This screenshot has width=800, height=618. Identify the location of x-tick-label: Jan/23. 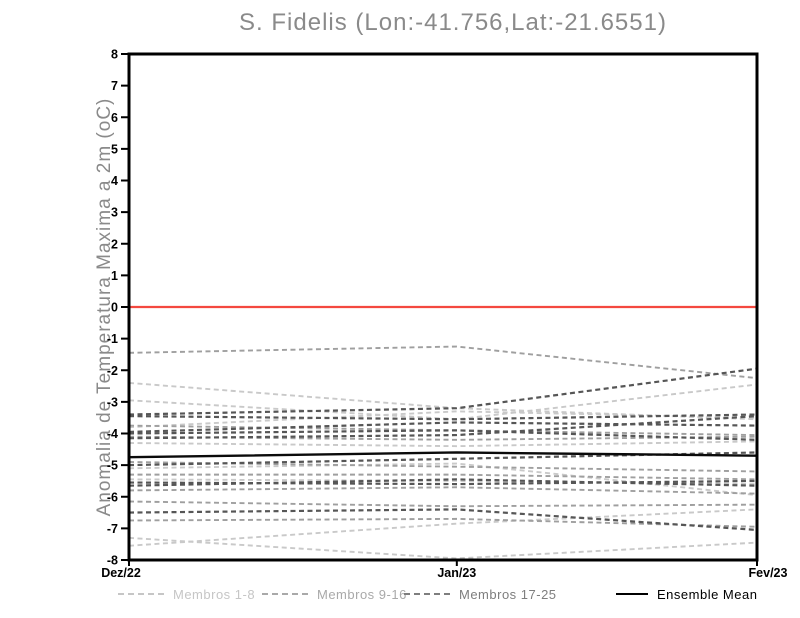
(456, 573).